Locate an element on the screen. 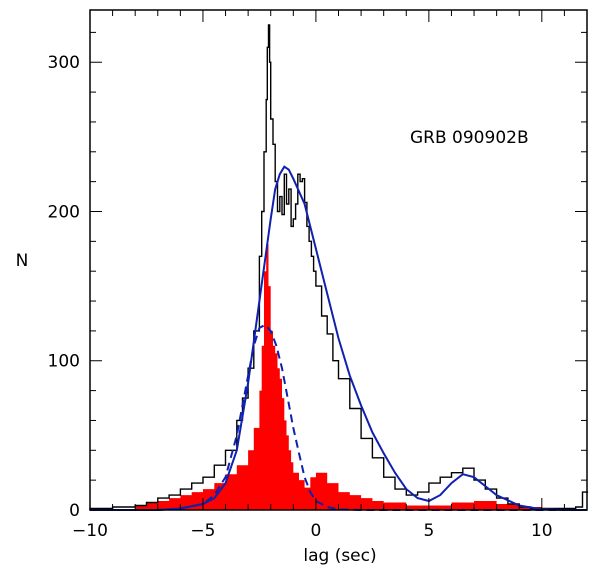 The height and width of the screenshot is (580, 600). y-axis-label: N is located at coordinates (22, 261).